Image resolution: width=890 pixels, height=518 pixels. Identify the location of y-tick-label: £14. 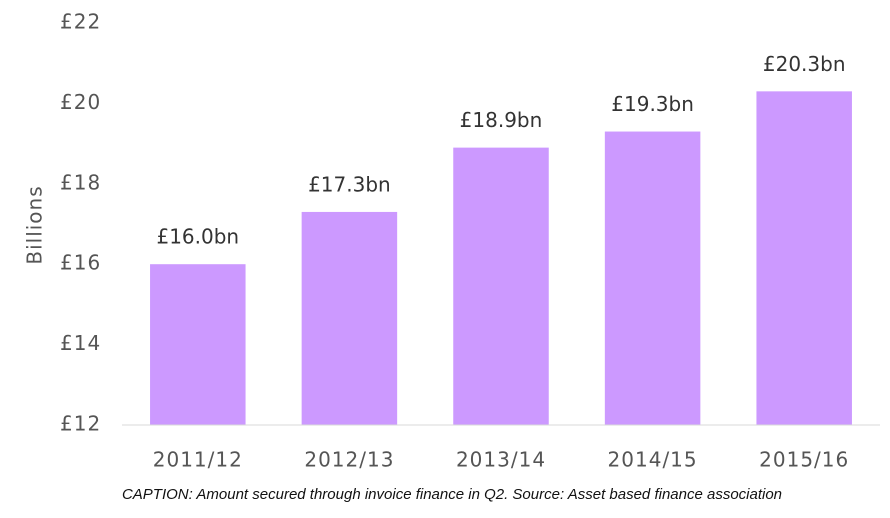
(80, 343).